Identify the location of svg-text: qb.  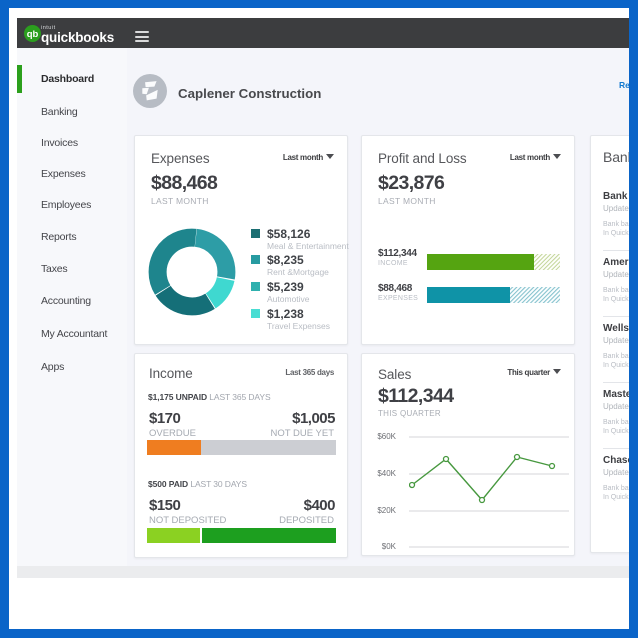
(33, 34).